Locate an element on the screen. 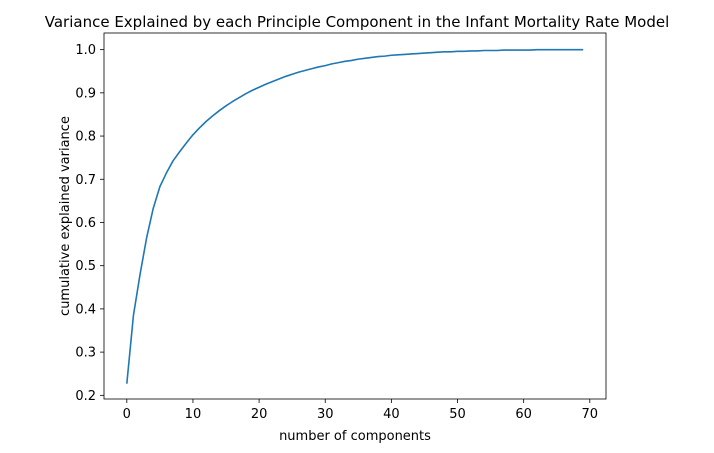  x-tick-label: 60 is located at coordinates (523, 414).